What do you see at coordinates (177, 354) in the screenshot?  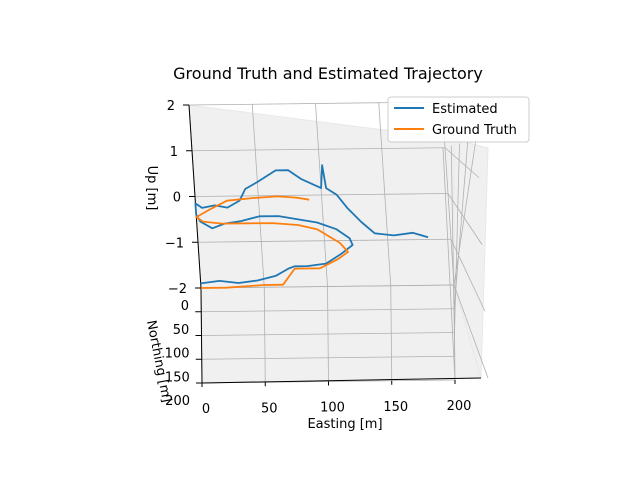 I see `y-tick-label: 100` at bounding box center [177, 354].